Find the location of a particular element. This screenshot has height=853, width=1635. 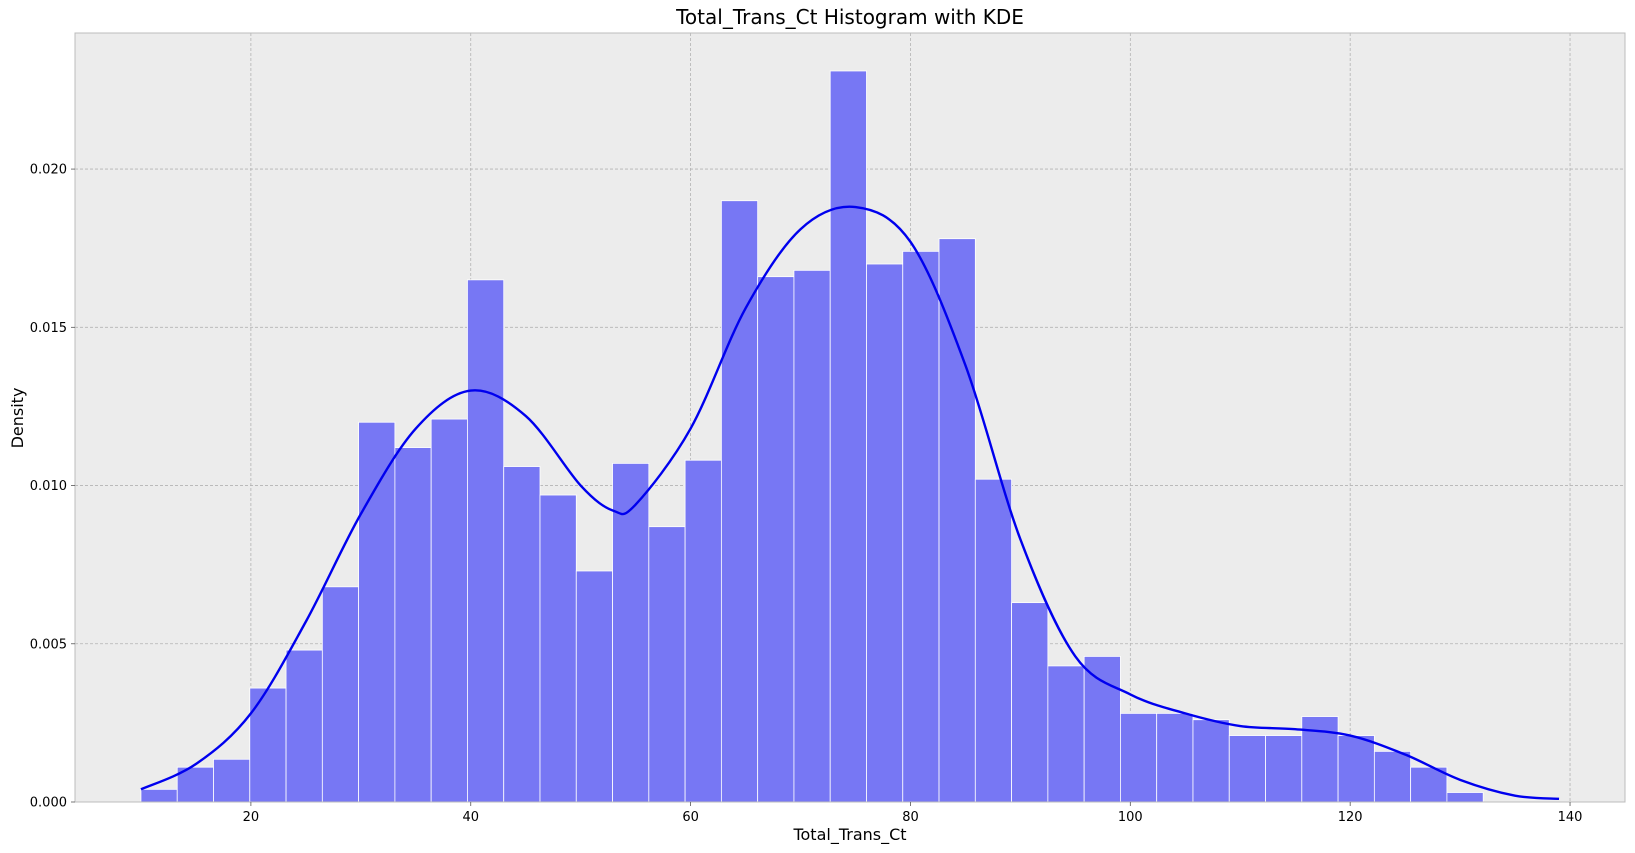

x-axis-ticks: 20 40 60 80 100 120 140 is located at coordinates (913, 813).